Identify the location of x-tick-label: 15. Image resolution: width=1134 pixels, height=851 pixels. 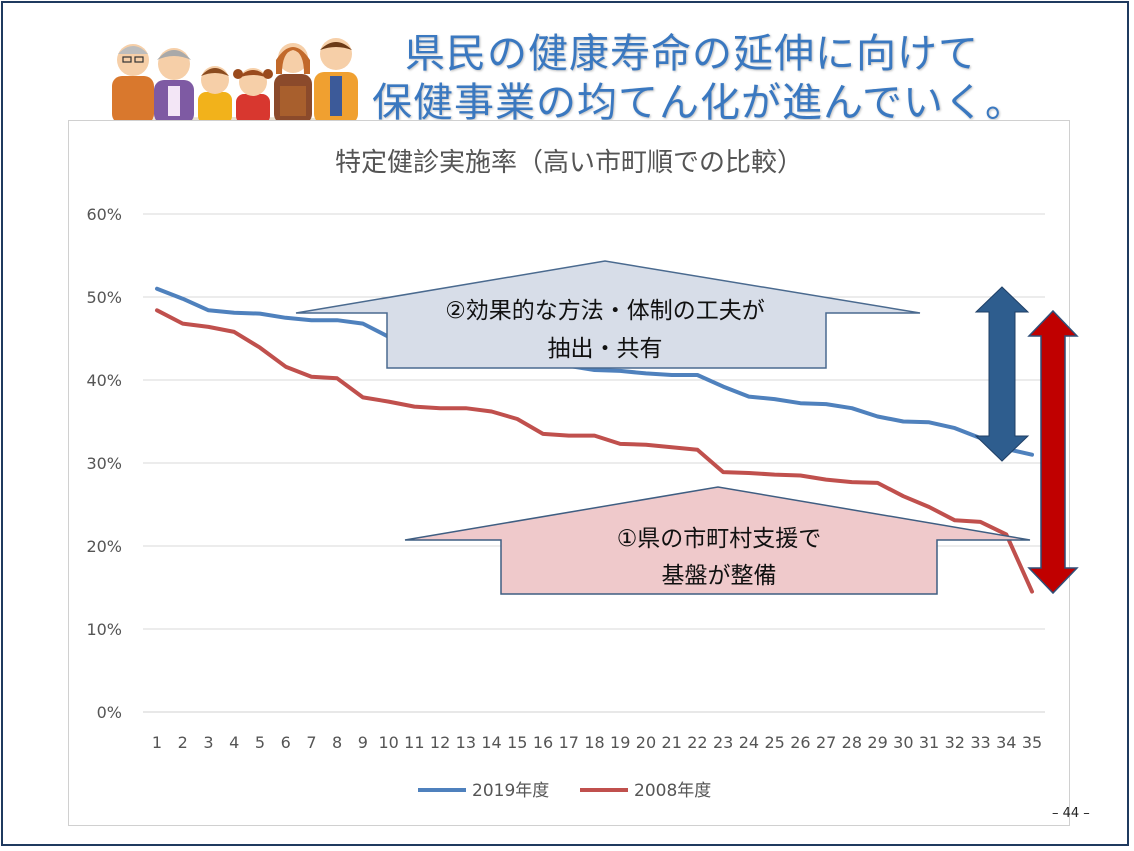
(517, 742).